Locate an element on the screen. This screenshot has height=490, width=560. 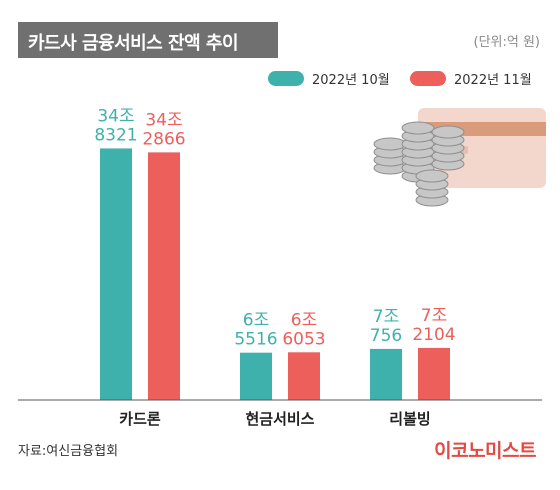
chart-title: 카드사 금융서비스 잔액 추이 is located at coordinates (133, 43).